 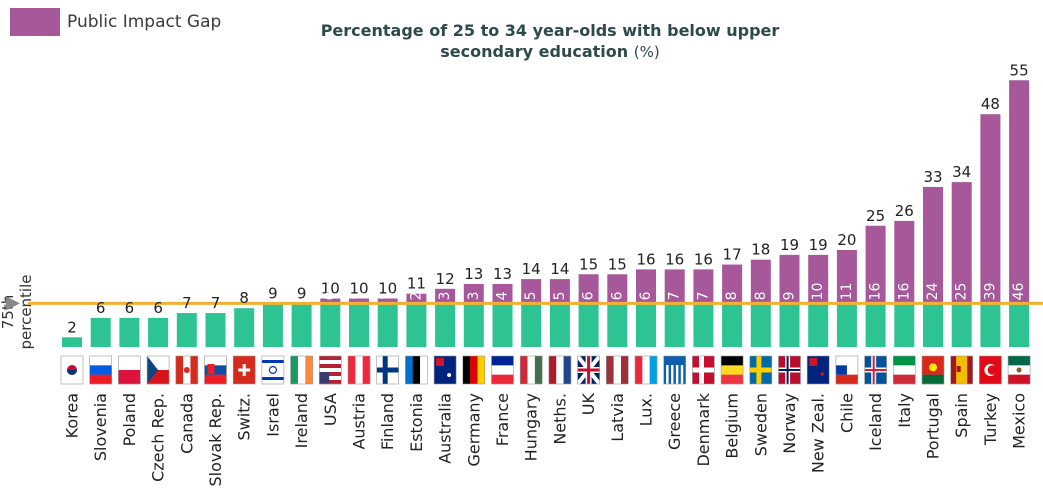 I want to click on bar-gap-Finland, so click(x=387, y=301).